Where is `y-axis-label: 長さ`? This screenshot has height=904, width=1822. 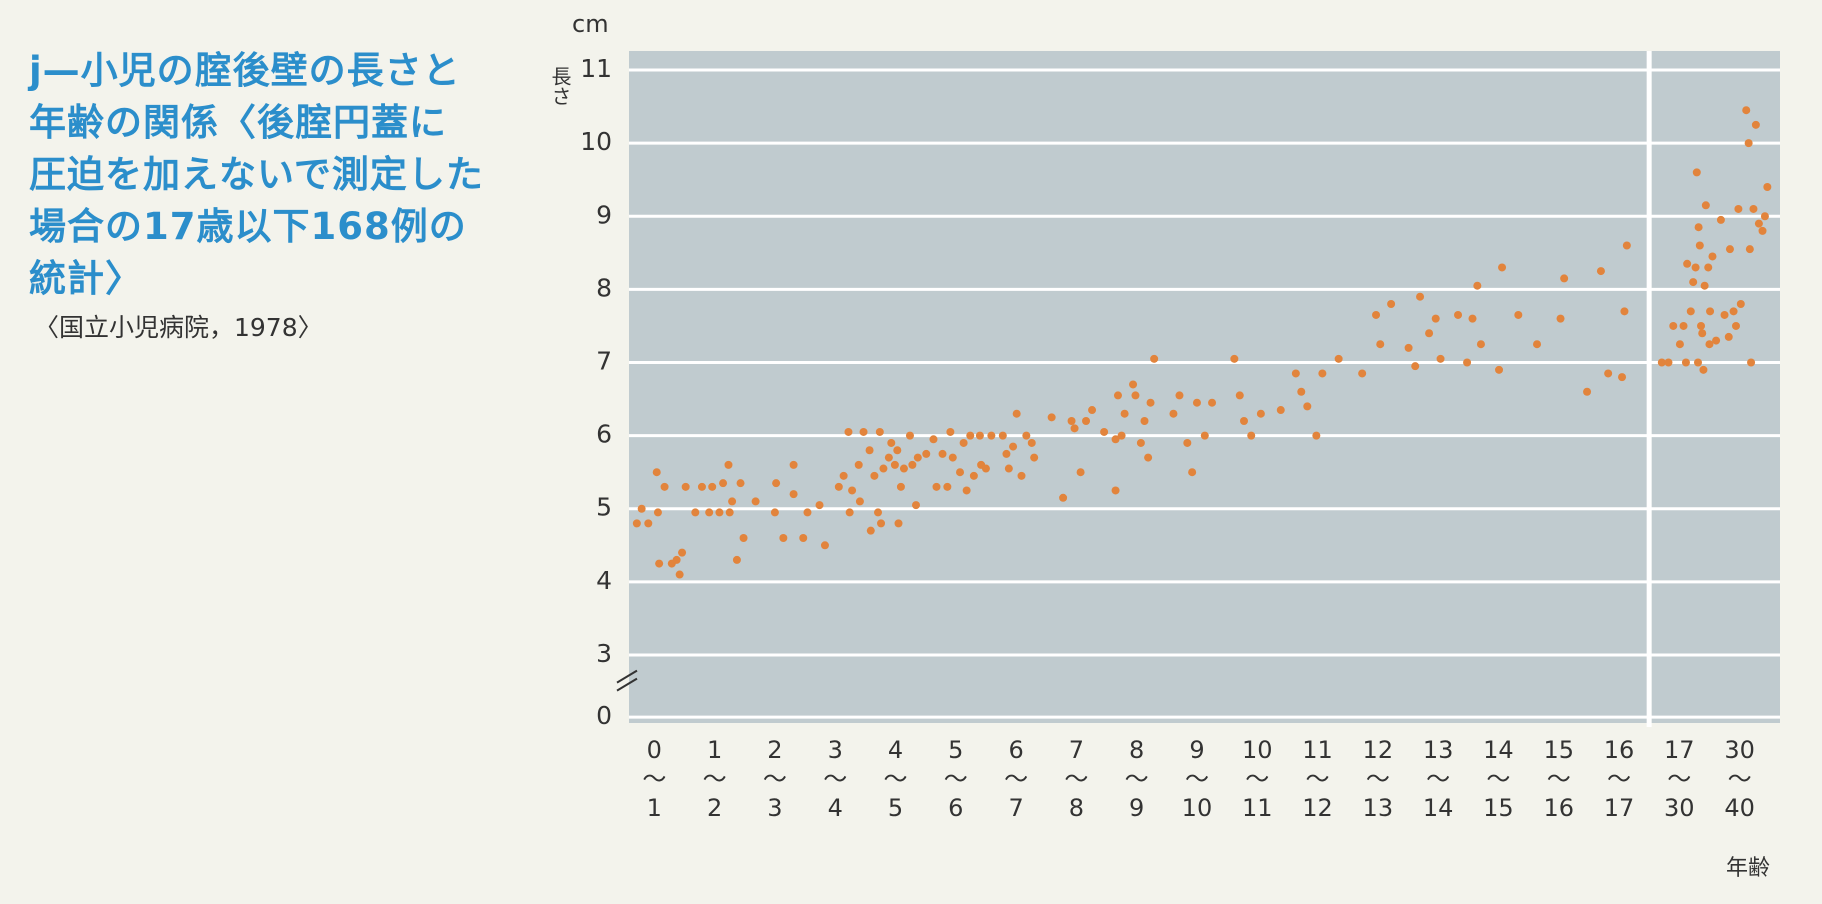 y-axis-label: 長さ is located at coordinates (560, 86).